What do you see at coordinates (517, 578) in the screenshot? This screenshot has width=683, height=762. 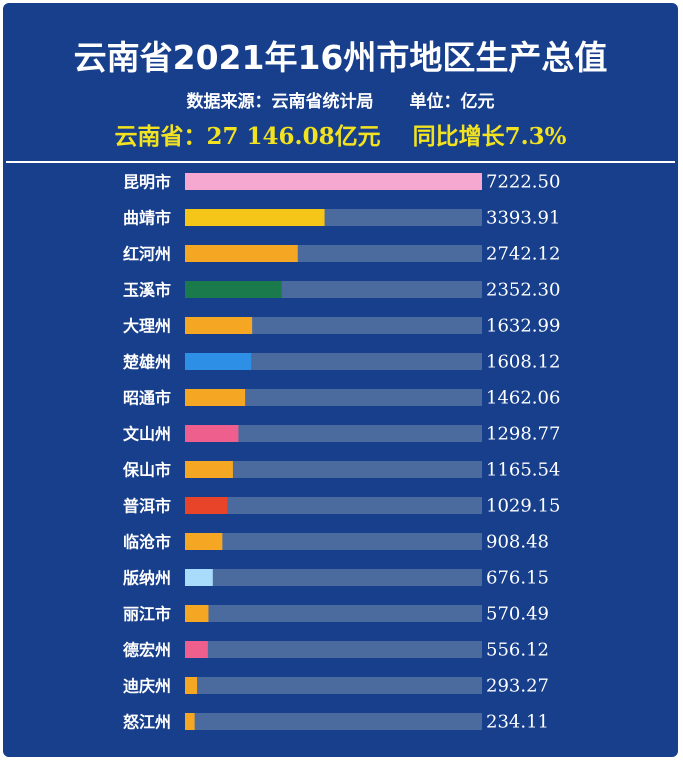 I see `value-label: 676.15` at bounding box center [517, 578].